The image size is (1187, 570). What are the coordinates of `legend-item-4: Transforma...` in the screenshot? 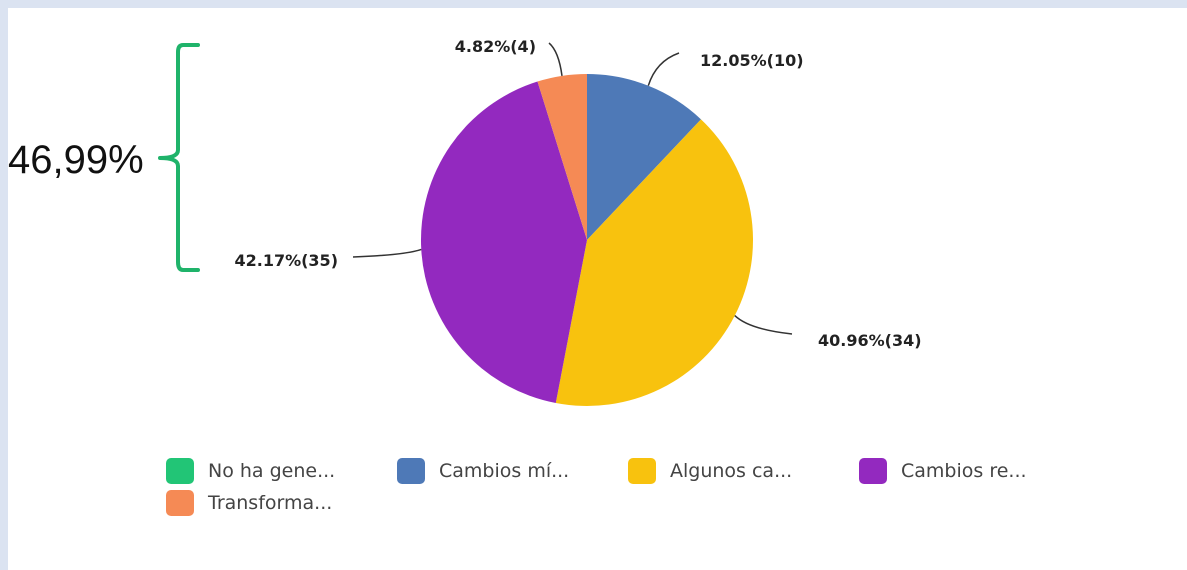 It's located at (281, 503).